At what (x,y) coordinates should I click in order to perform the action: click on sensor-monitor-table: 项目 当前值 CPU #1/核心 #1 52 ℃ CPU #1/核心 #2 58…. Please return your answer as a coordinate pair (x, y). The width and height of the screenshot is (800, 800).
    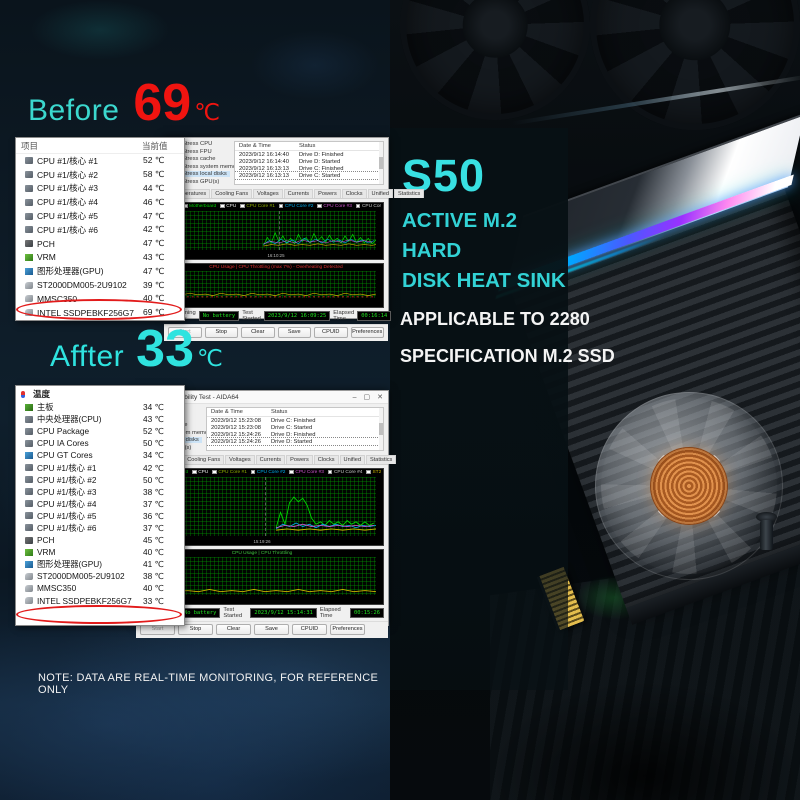
    Looking at the image, I should click on (100, 229).